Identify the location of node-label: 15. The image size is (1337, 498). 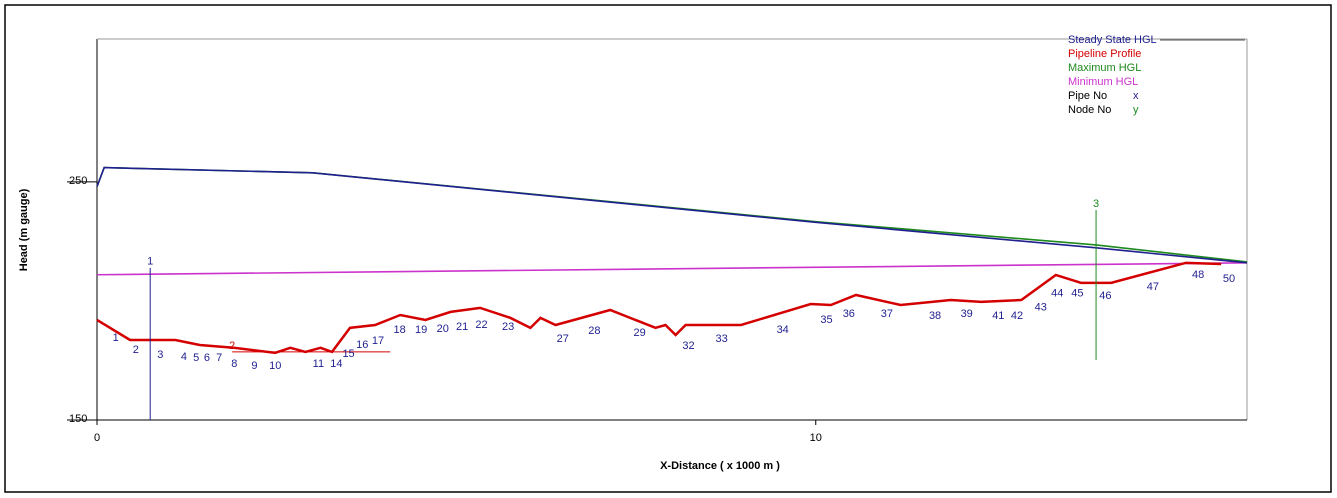
(348, 354).